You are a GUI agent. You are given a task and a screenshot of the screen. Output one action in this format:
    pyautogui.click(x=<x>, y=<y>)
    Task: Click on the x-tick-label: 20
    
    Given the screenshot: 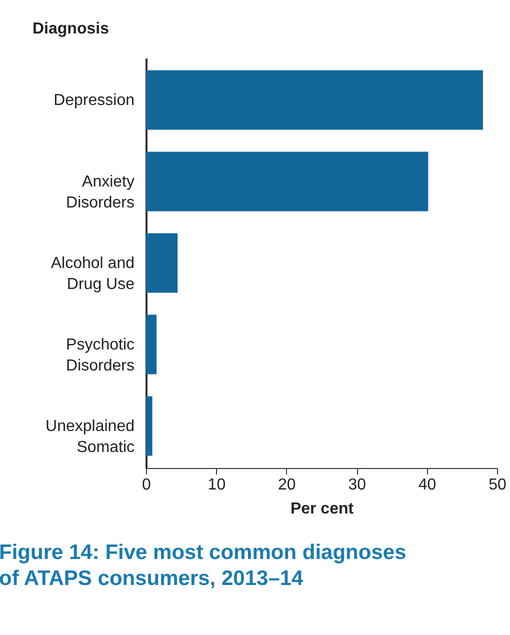 What is the action you would take?
    pyautogui.click(x=287, y=485)
    